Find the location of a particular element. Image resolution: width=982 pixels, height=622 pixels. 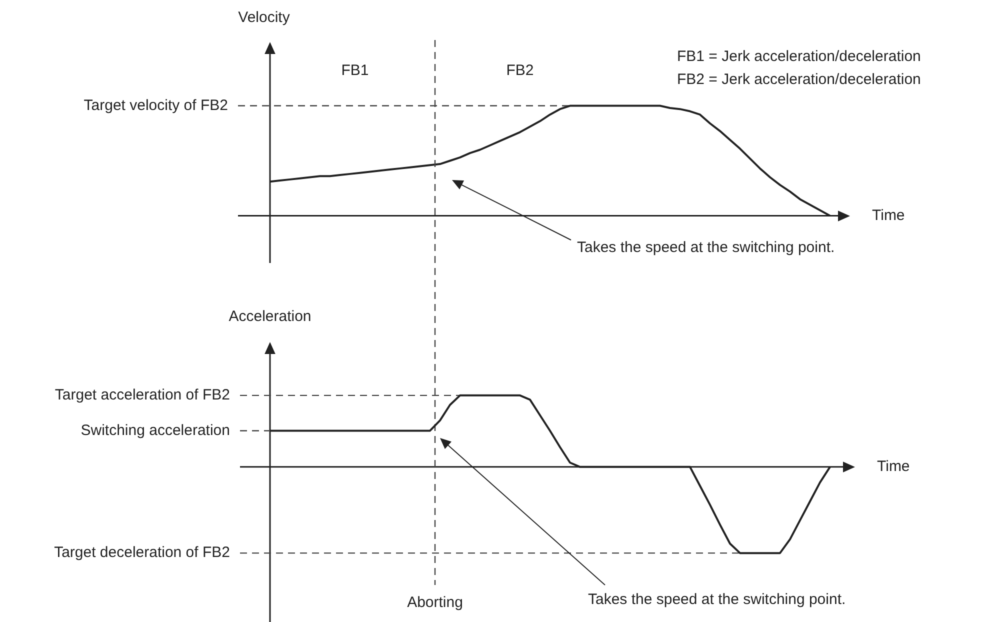

text: FB1 is located at coordinates (355, 71).